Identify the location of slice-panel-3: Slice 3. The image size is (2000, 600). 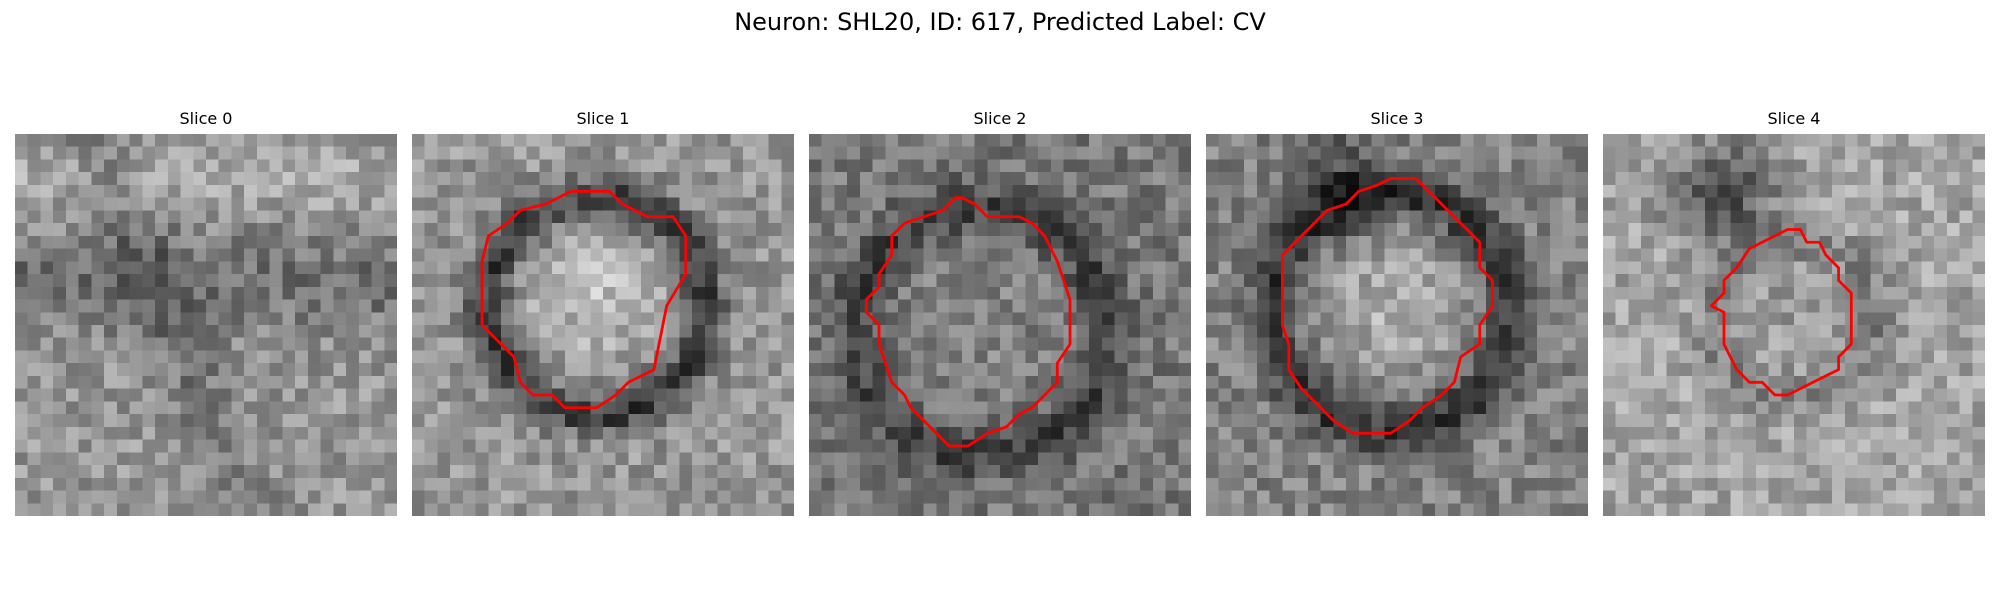
(1397, 312).